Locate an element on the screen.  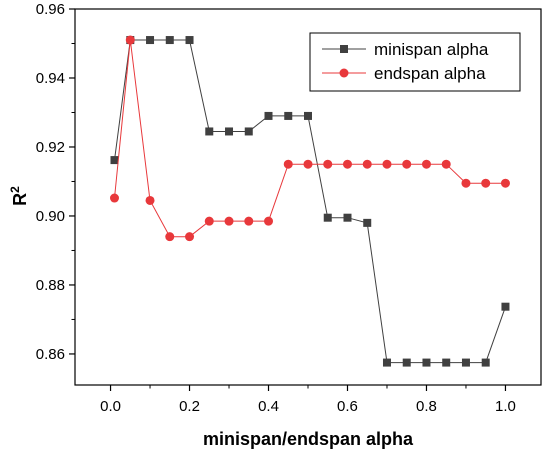
x-tick-label: 0.0 is located at coordinates (110, 406).